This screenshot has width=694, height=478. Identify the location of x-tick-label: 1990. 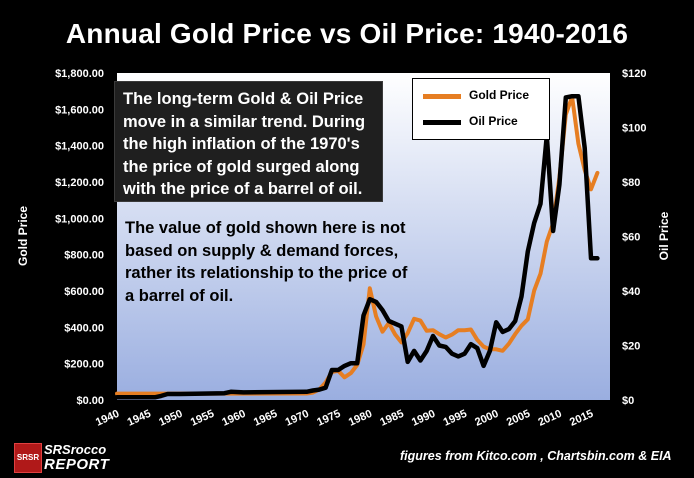
(423, 418).